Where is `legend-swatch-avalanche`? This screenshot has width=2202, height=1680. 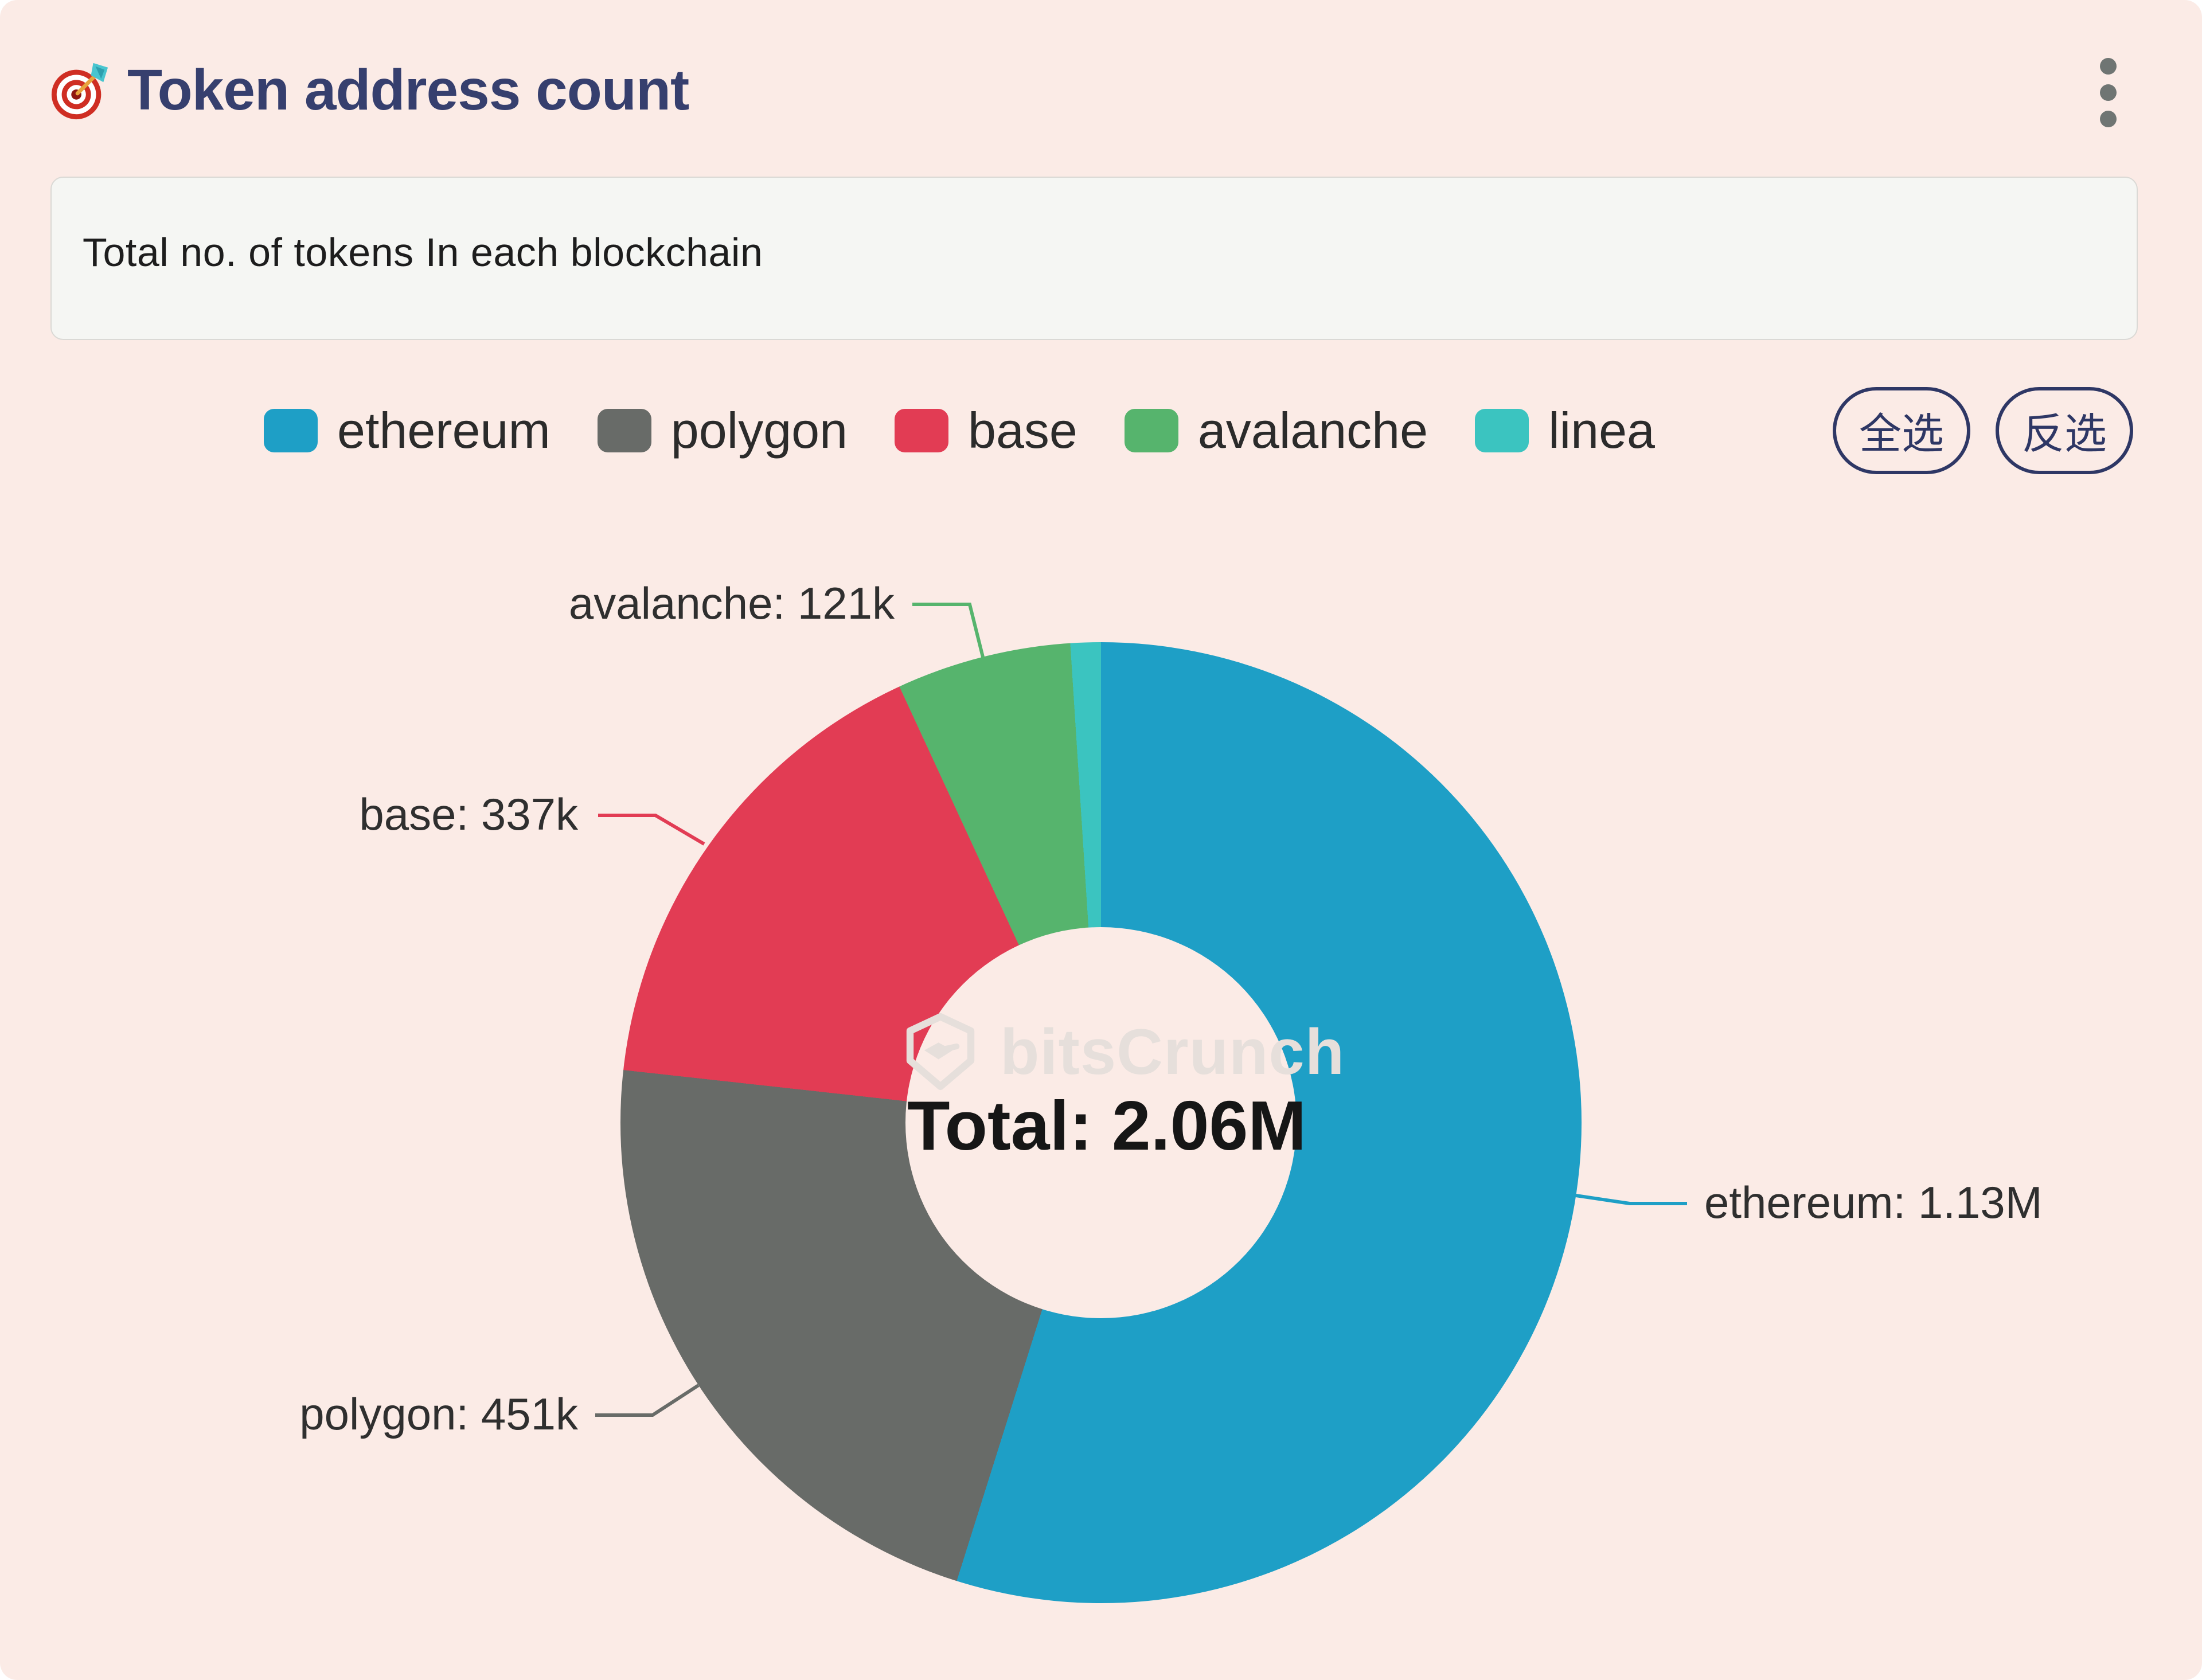
legend-swatch-avalanche is located at coordinates (1151, 430).